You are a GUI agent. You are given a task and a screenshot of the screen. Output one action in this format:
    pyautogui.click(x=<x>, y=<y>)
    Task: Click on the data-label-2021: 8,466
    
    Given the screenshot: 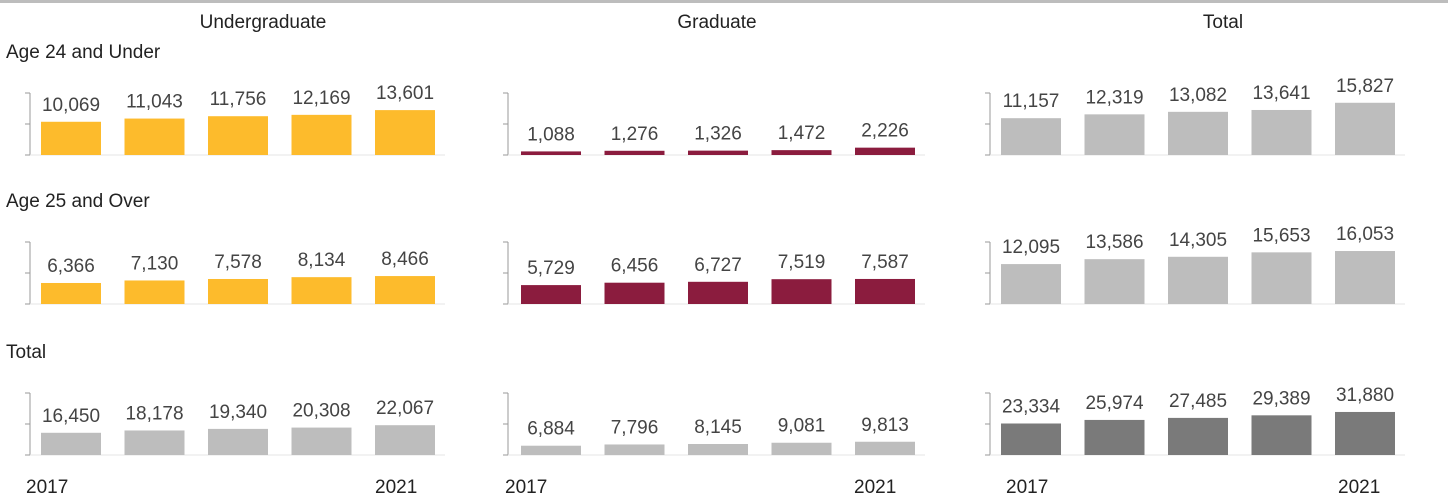 What is the action you would take?
    pyautogui.click(x=405, y=259)
    